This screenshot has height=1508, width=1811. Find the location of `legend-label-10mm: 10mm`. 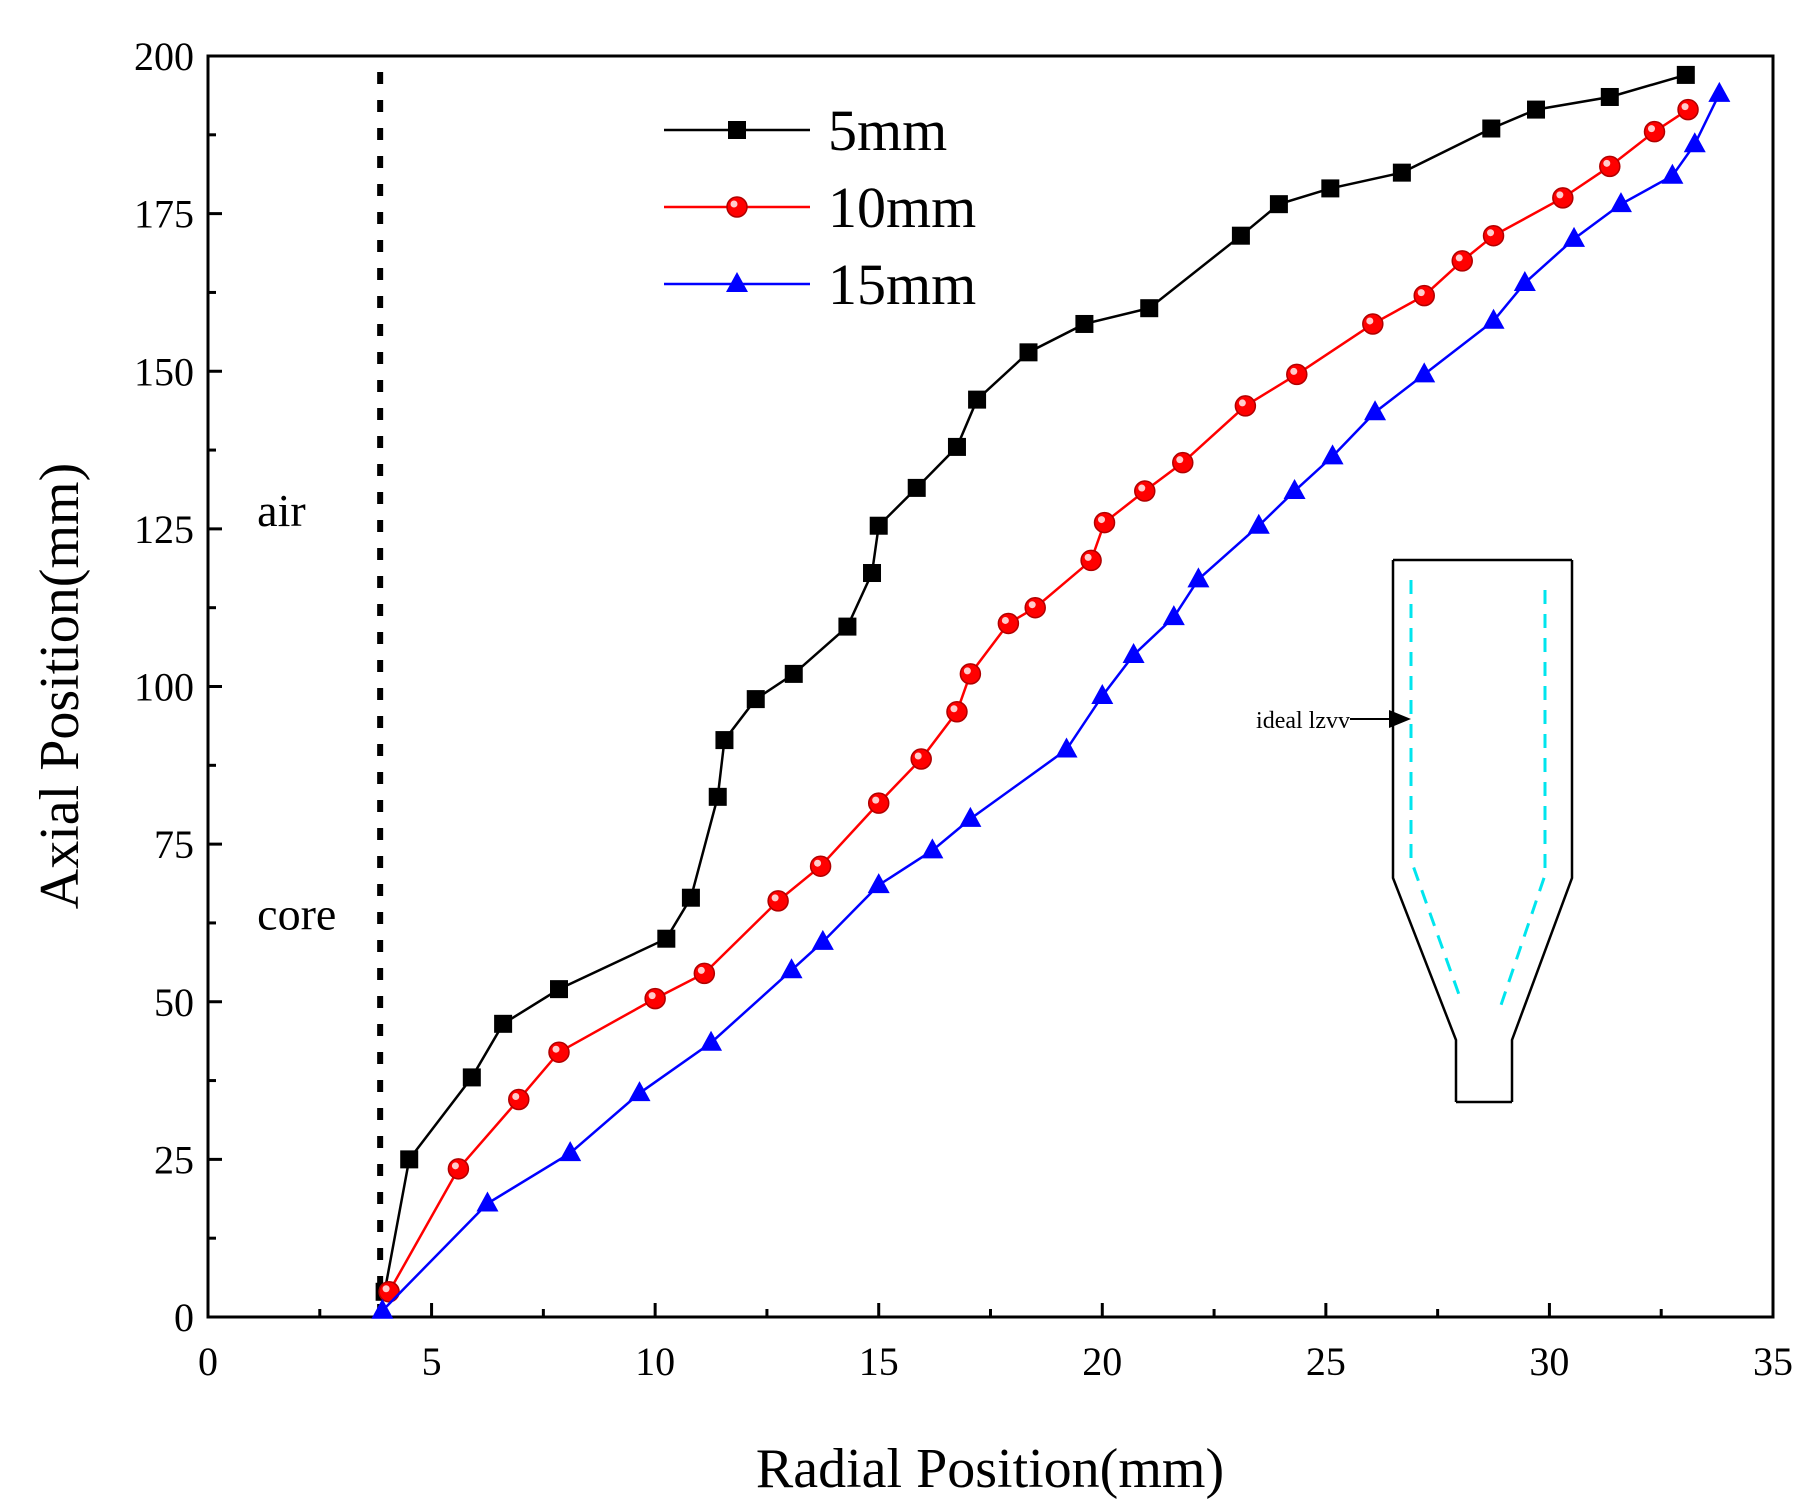

legend-label-10mm: 10mm is located at coordinates (902, 207).